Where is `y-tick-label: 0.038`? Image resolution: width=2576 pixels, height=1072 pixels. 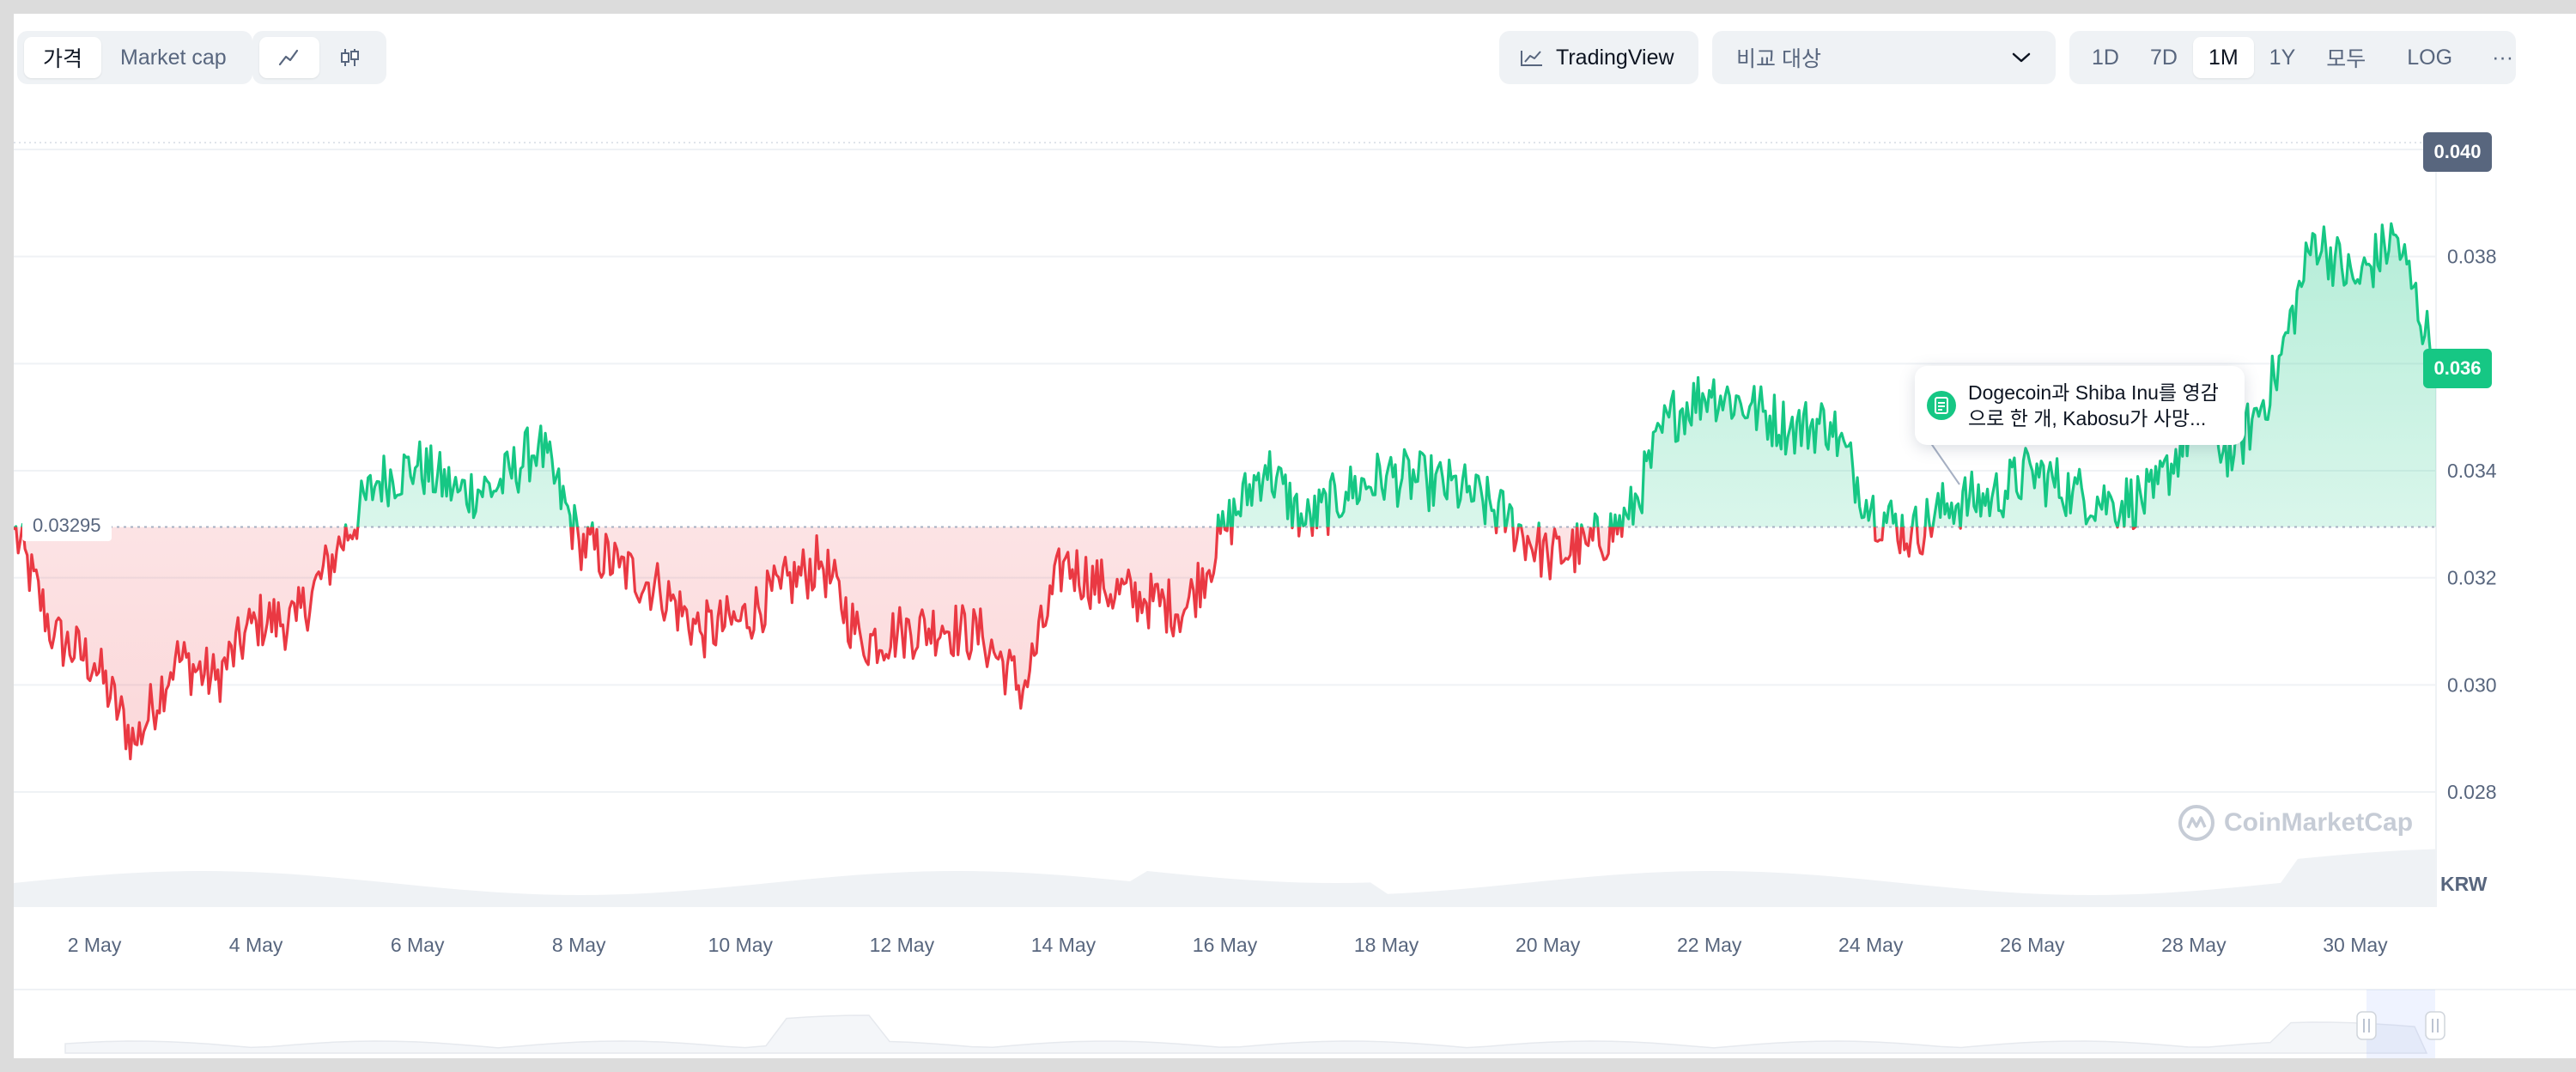 y-tick-label: 0.038 is located at coordinates (2472, 257).